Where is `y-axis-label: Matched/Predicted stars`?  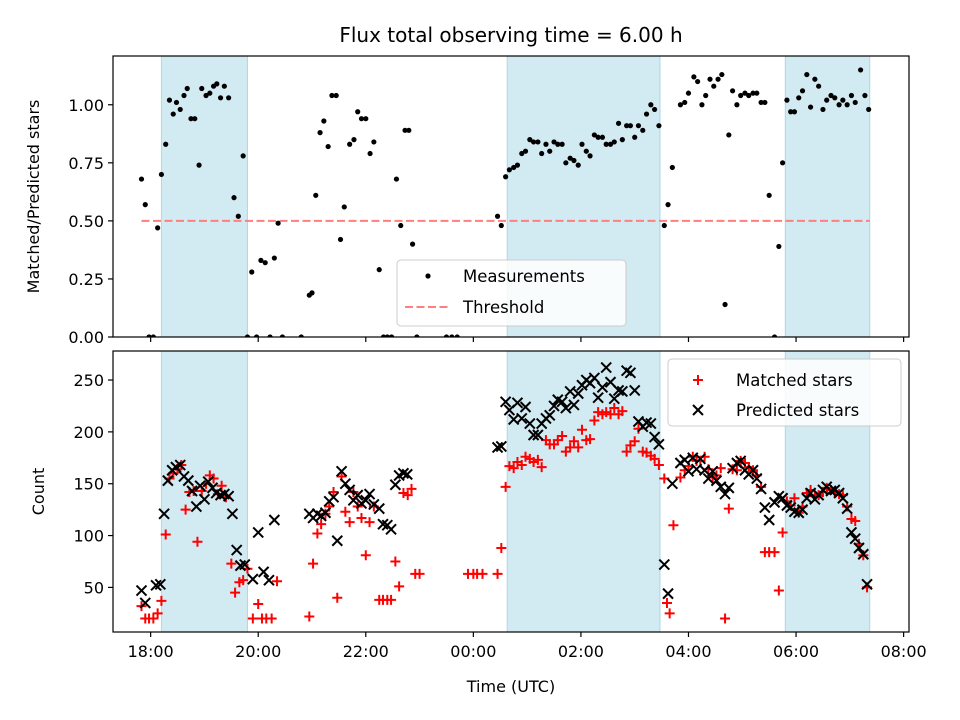 y-axis-label: Matched/Predicted stars is located at coordinates (33, 197).